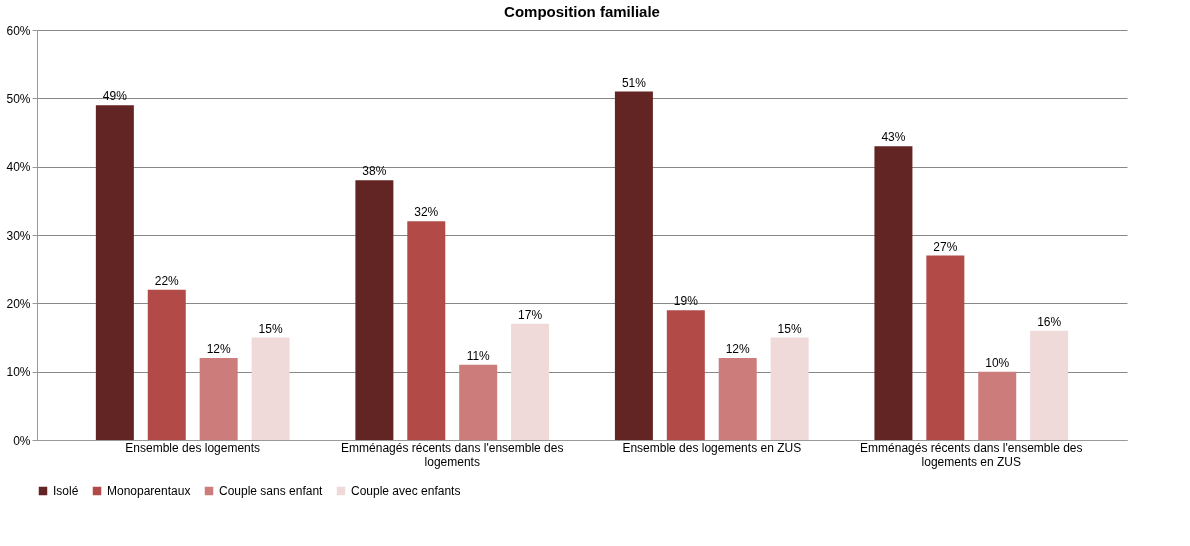 This screenshot has height=546, width=1190. Describe the element at coordinates (66, 491) in the screenshot. I see `legend-label: Isolé` at that location.